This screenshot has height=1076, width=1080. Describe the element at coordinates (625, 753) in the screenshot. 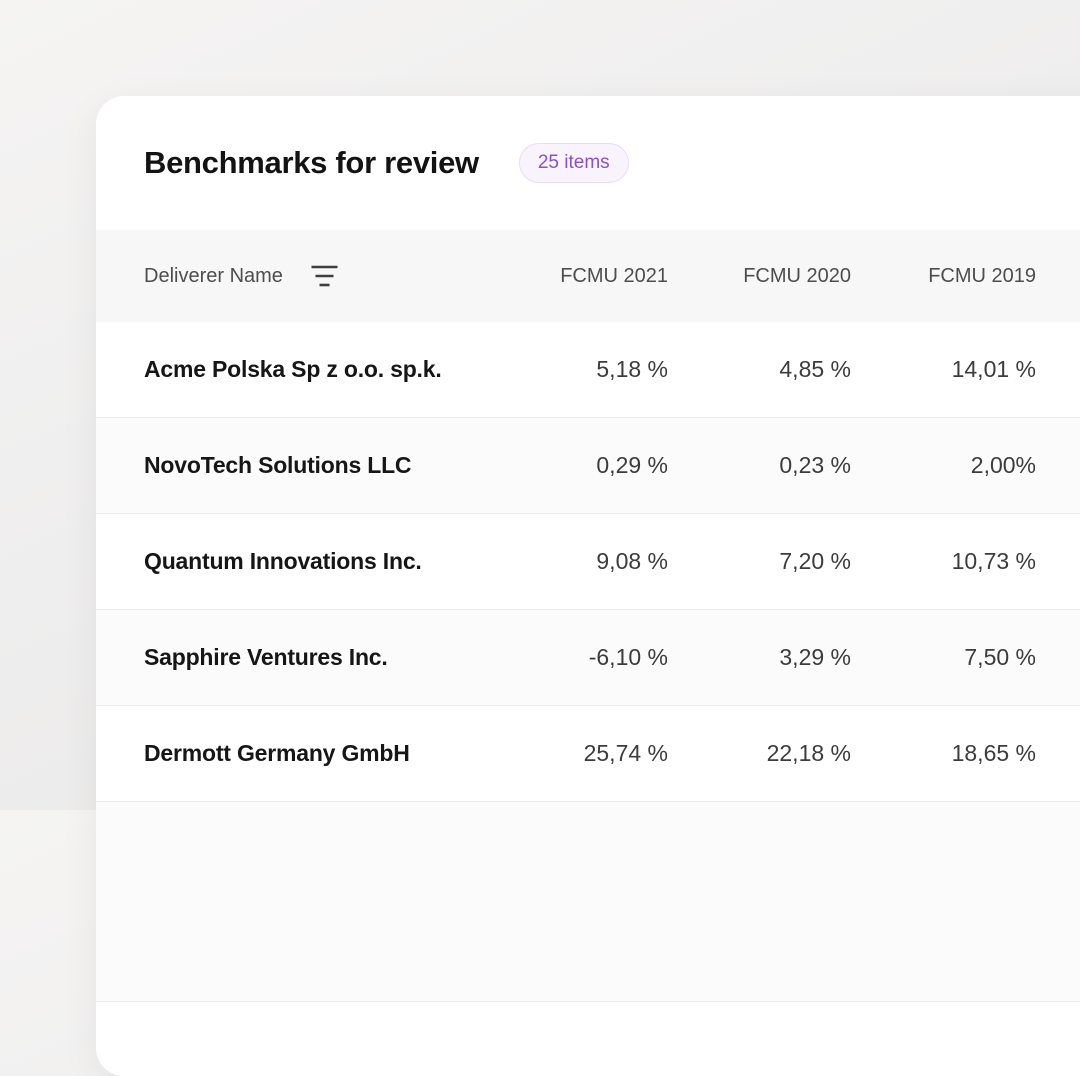

I see `fcmu-2021-cell: 25,74 %` at that location.